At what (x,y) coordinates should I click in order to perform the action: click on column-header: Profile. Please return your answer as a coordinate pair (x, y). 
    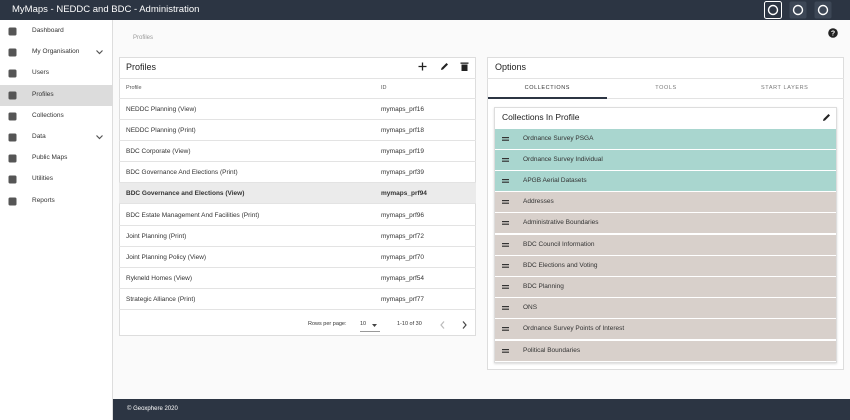
    Looking at the image, I should click on (134, 88).